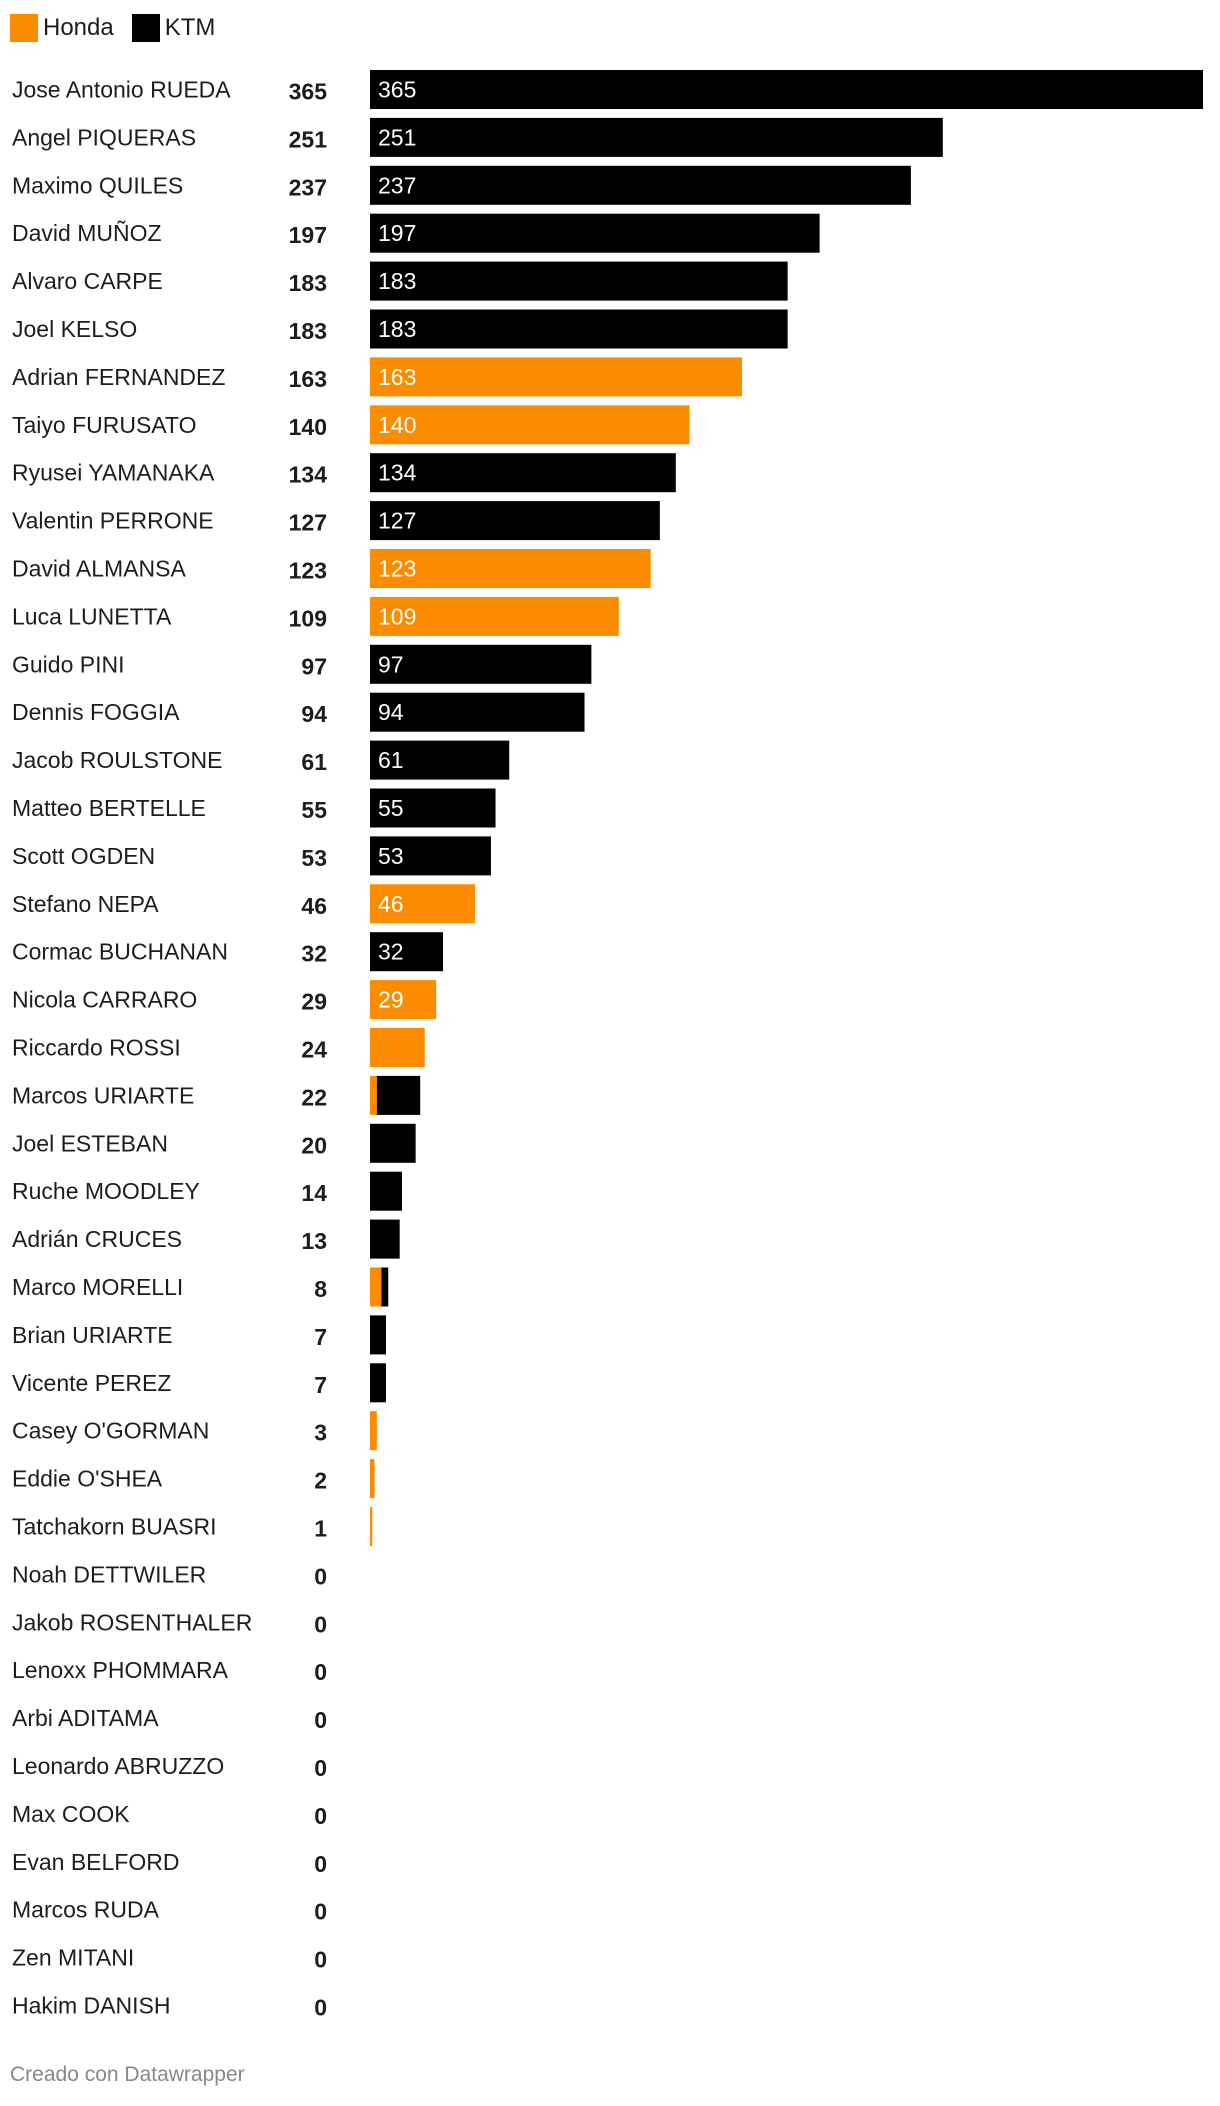  What do you see at coordinates (308, 331) in the screenshot?
I see `total-value-label: 183` at bounding box center [308, 331].